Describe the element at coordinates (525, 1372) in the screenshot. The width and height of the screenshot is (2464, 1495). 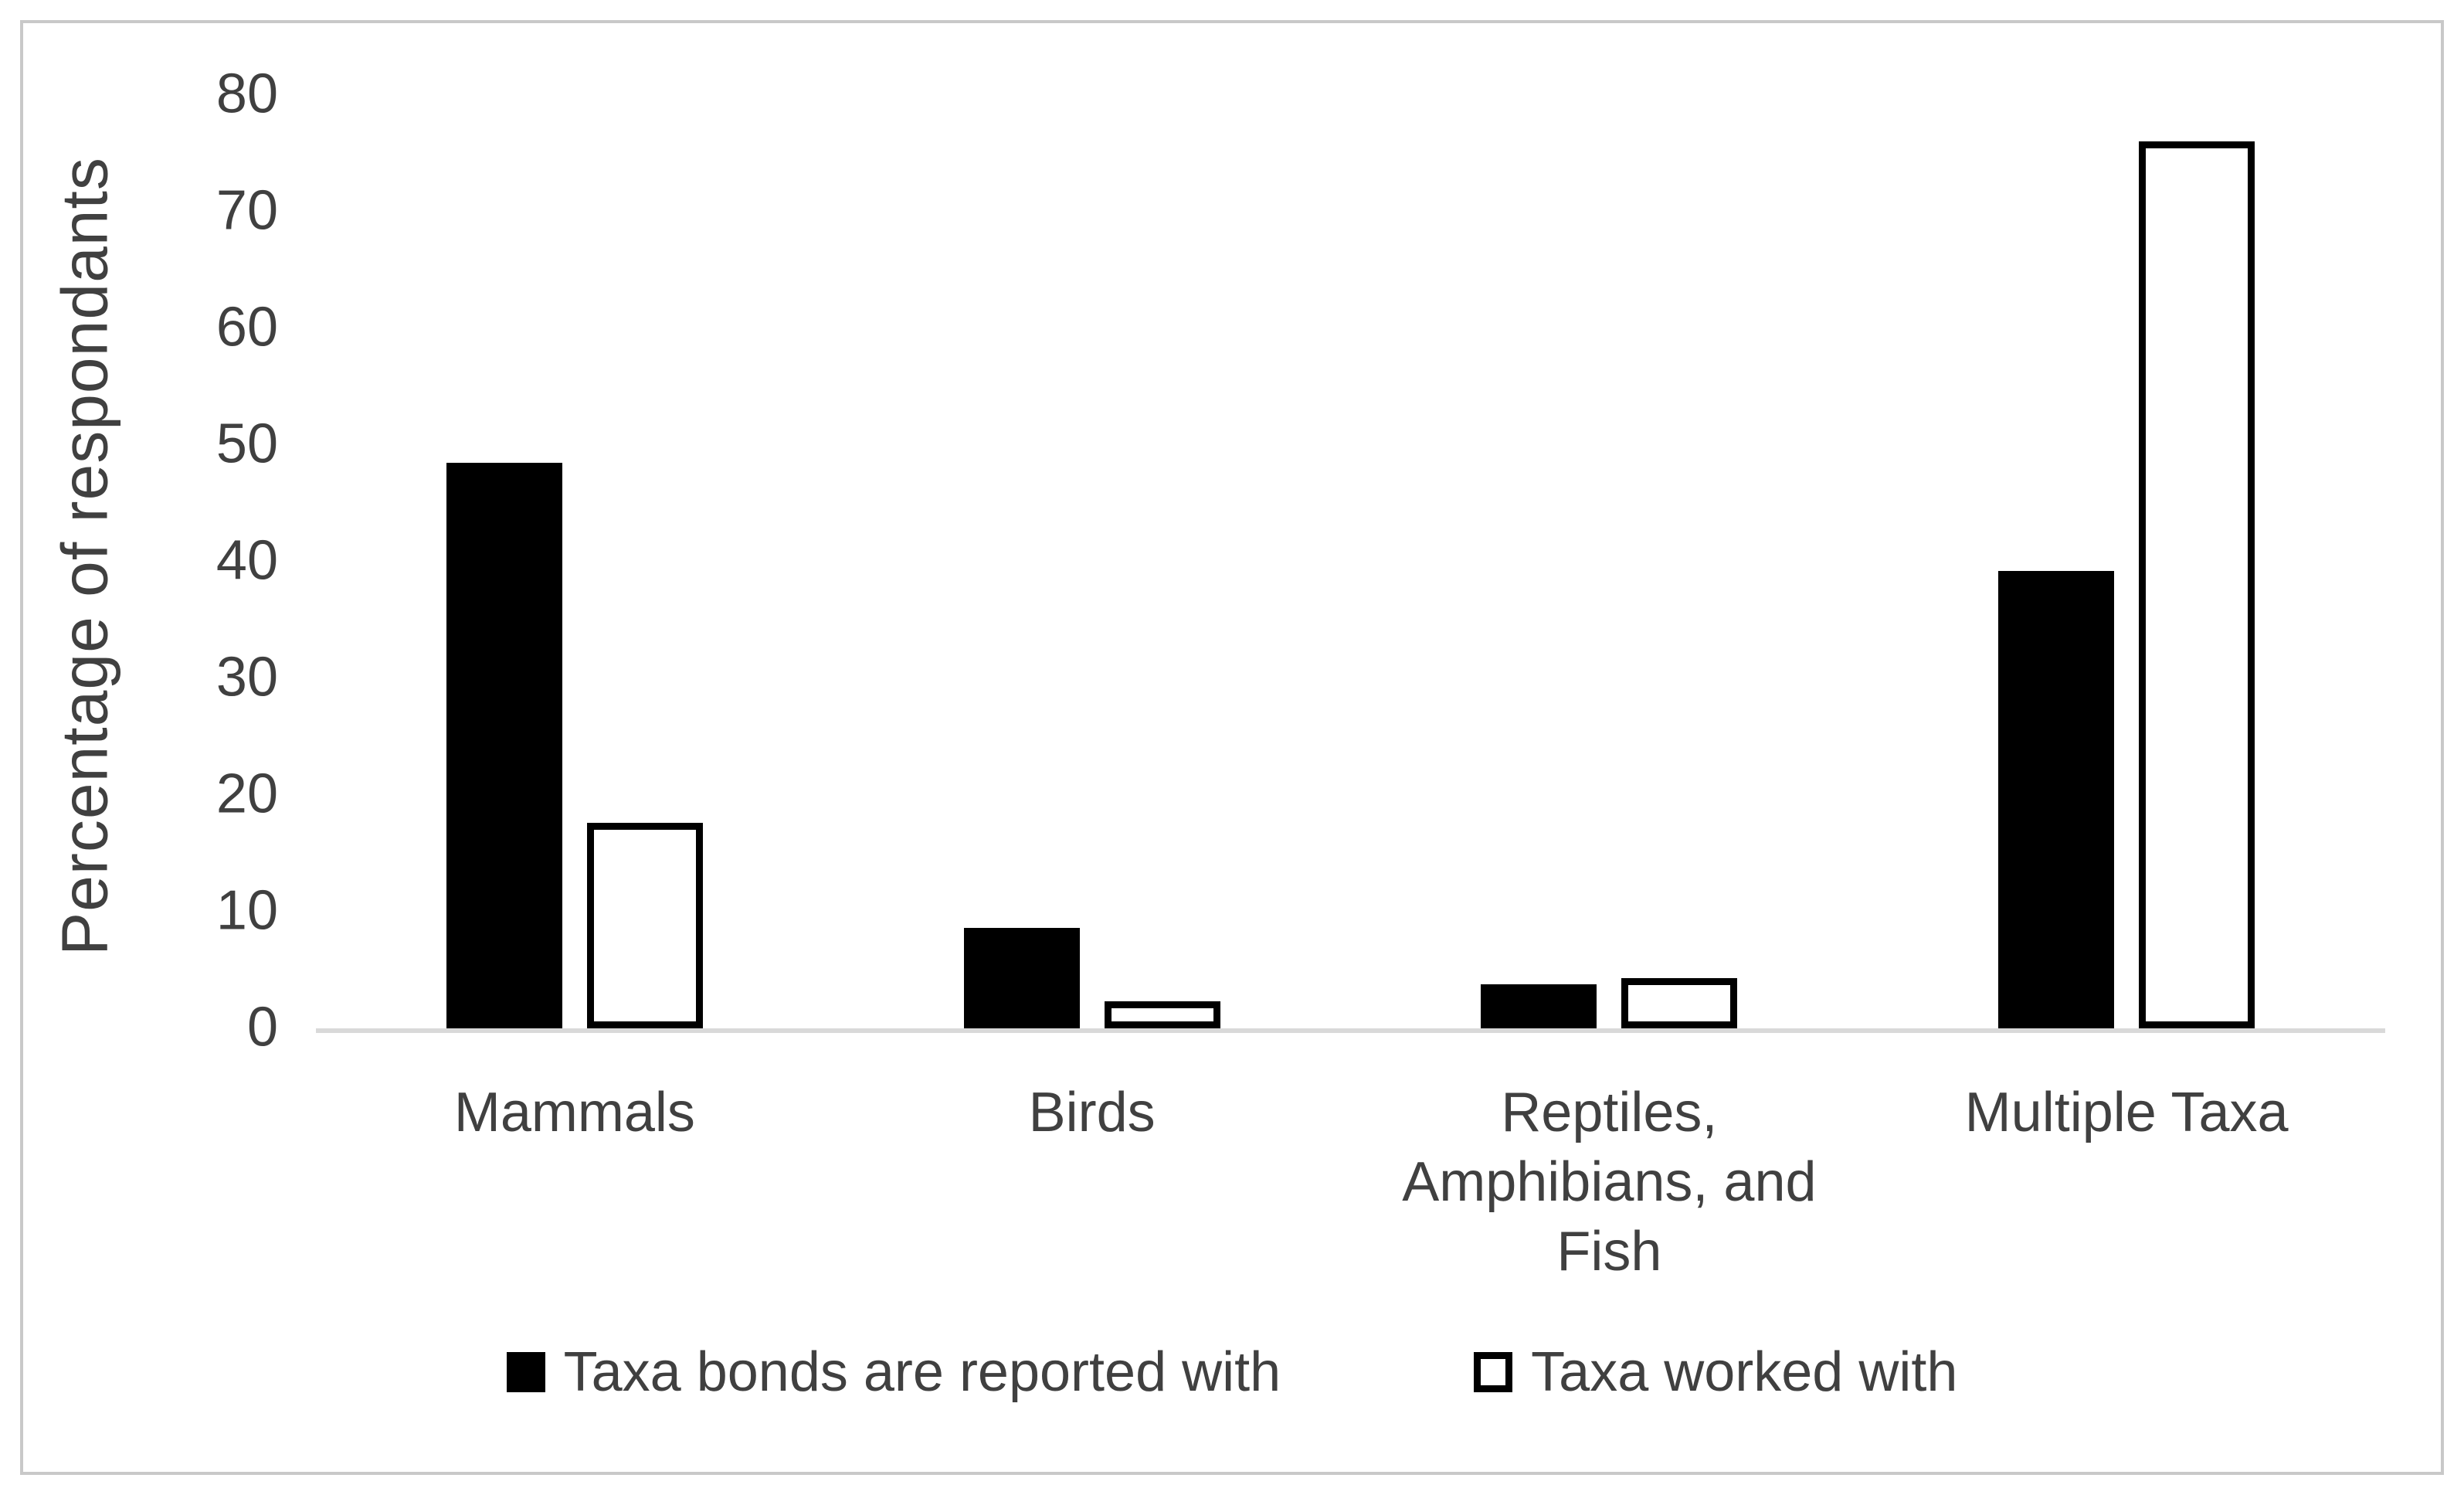
I see `legend-marker-filled-icon` at that location.